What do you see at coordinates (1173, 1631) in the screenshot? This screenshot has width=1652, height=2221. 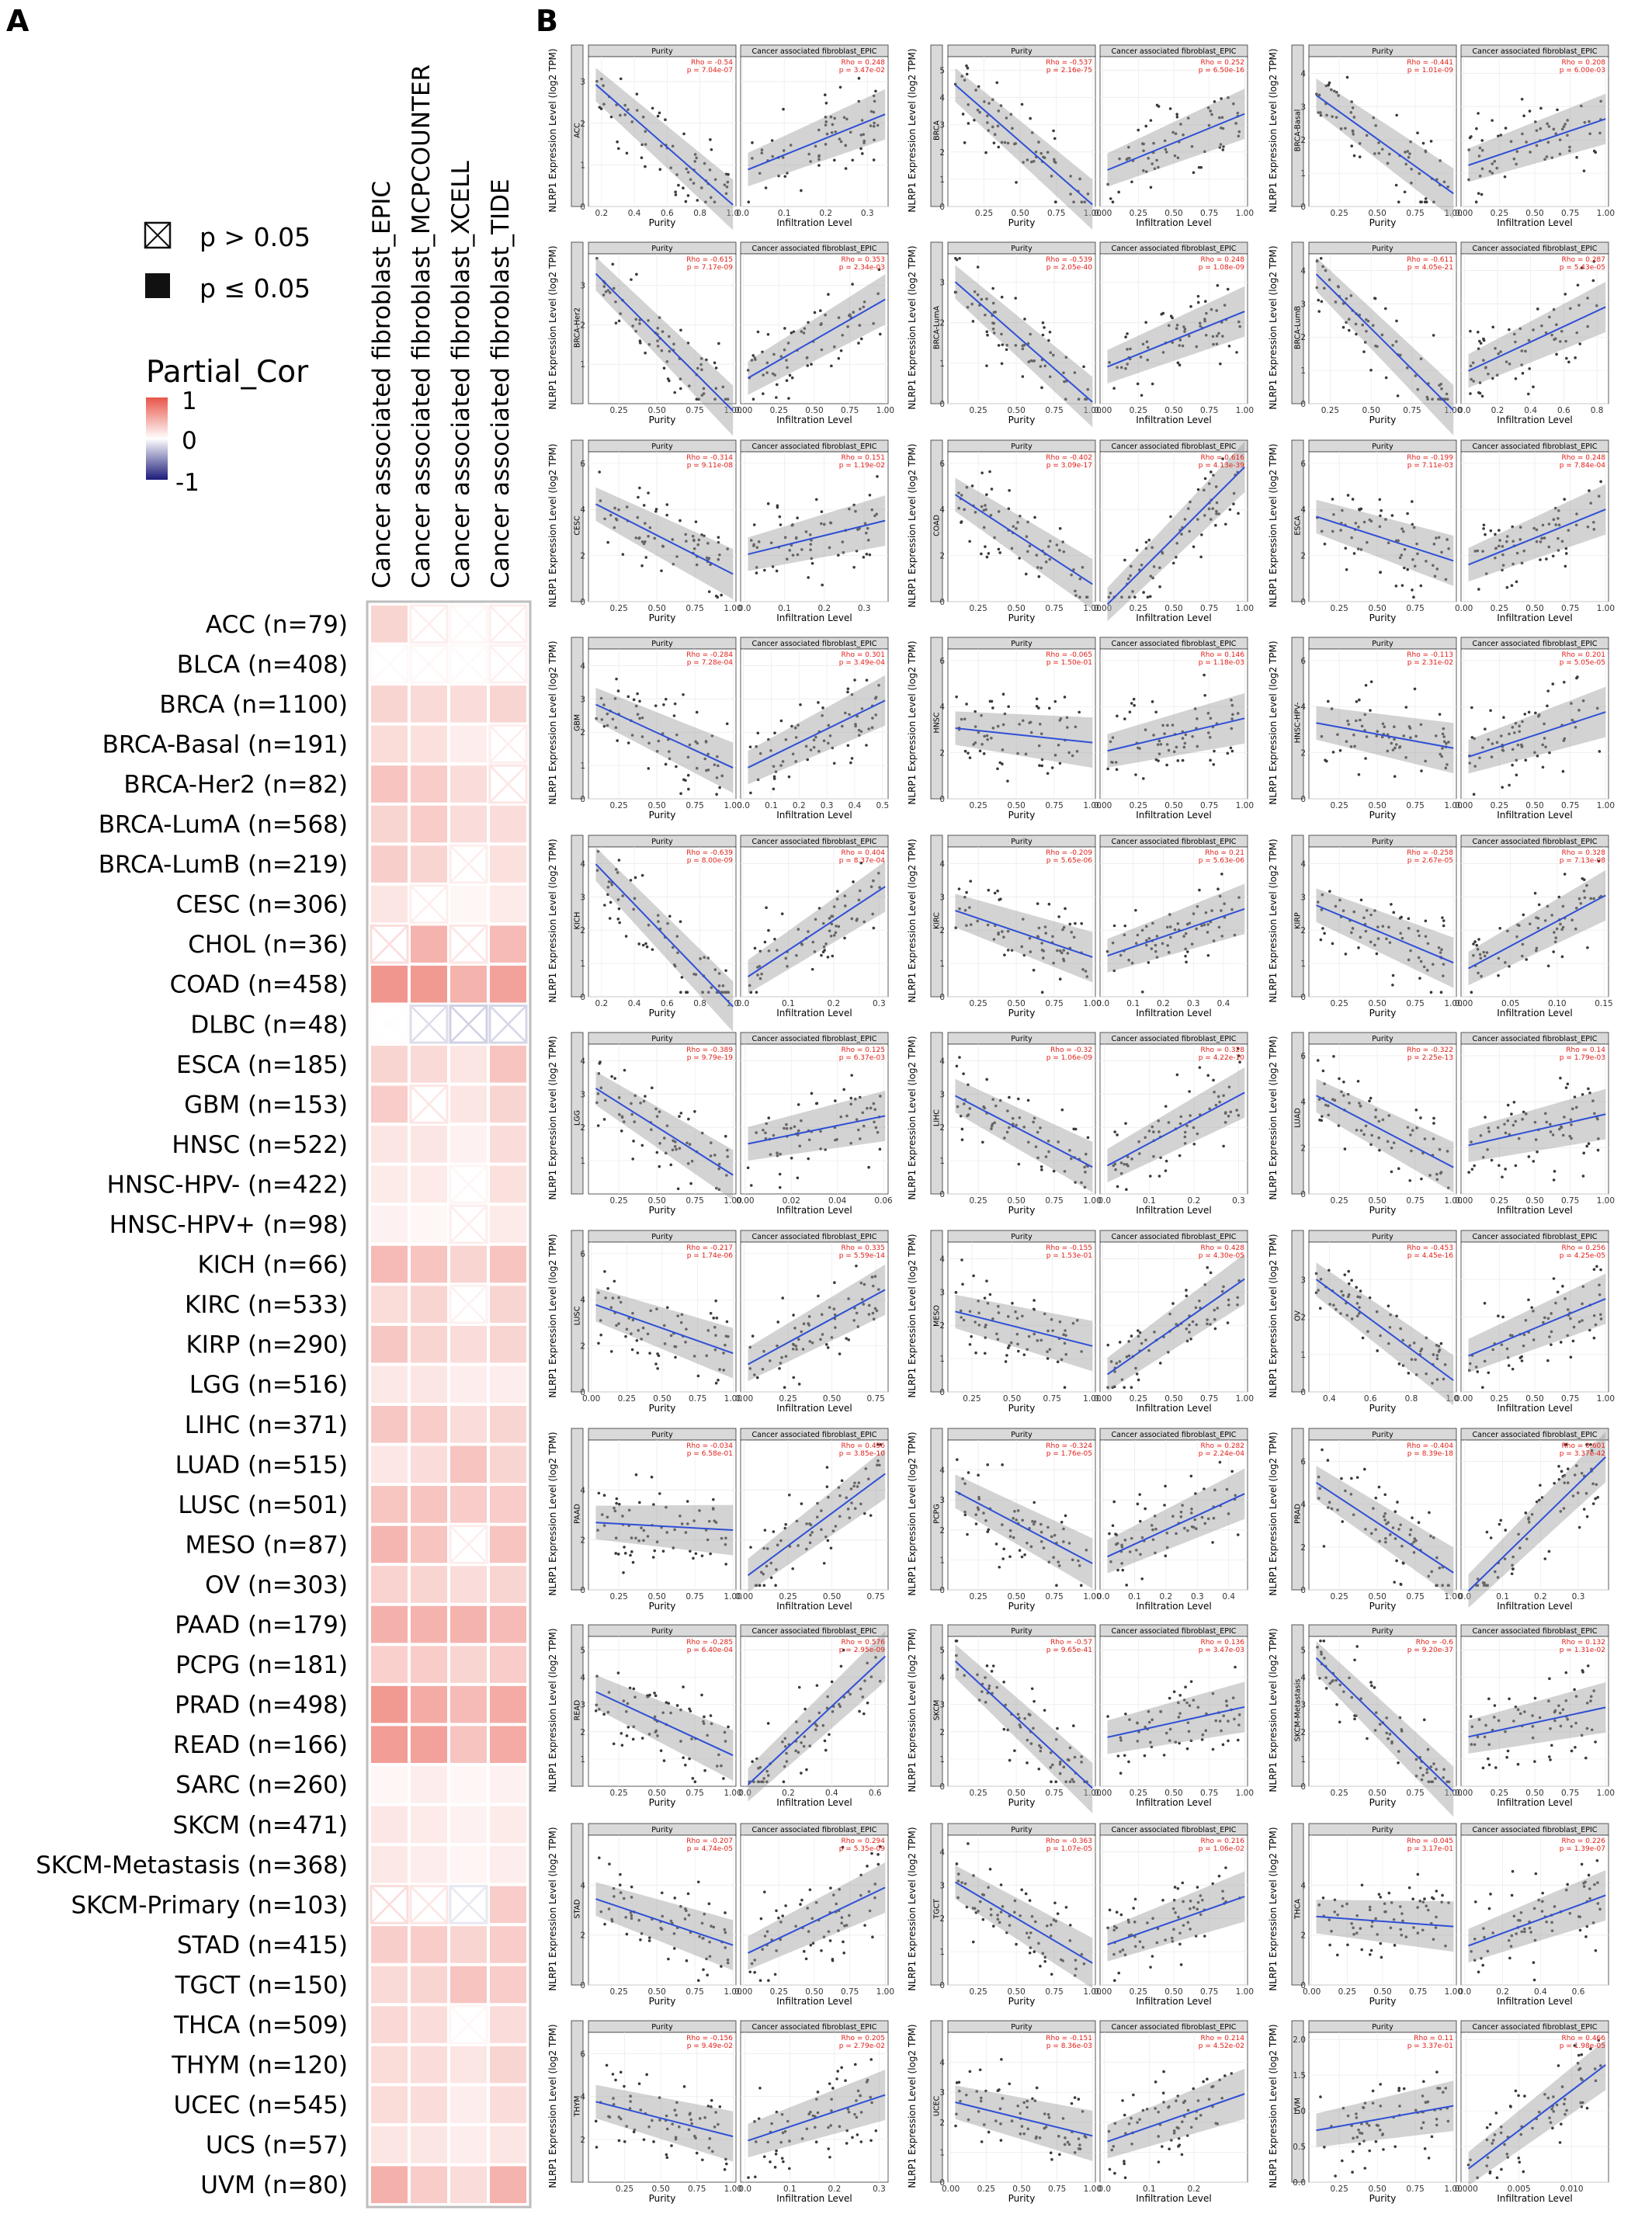 I see `facet-strip` at bounding box center [1173, 1631].